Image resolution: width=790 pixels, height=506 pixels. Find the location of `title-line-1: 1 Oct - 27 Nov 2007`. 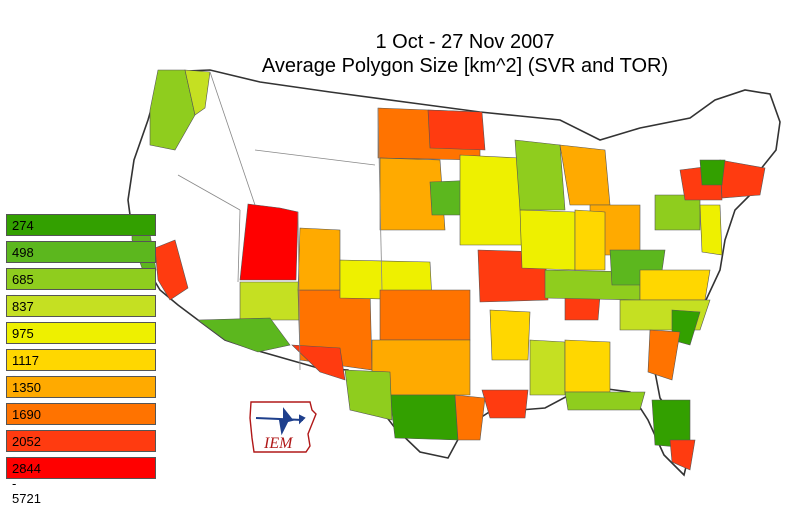

title-line-1: 1 Oct - 27 Nov 2007 is located at coordinates (465, 42).